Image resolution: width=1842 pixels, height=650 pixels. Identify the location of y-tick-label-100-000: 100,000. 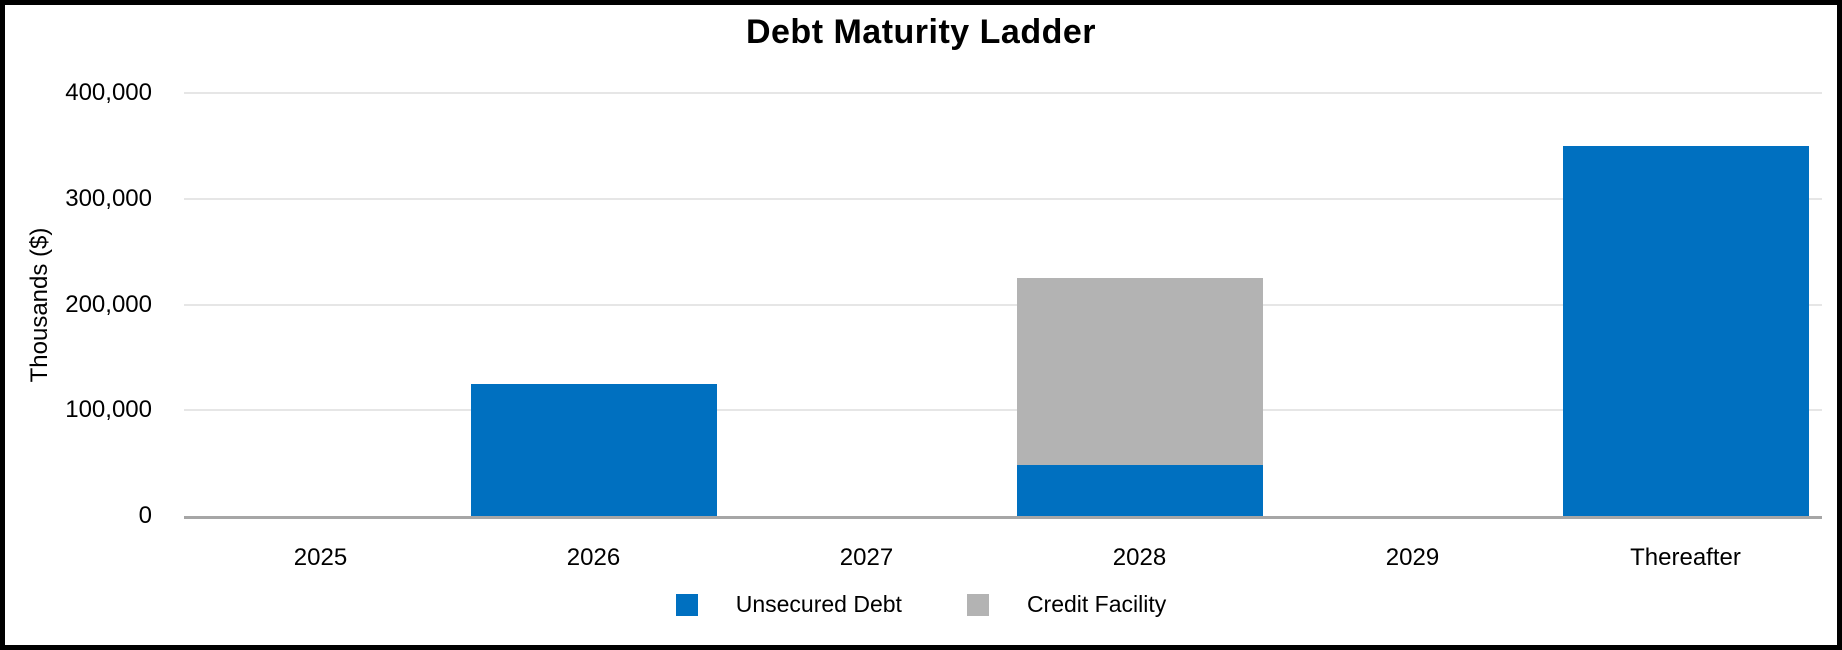
(108, 410).